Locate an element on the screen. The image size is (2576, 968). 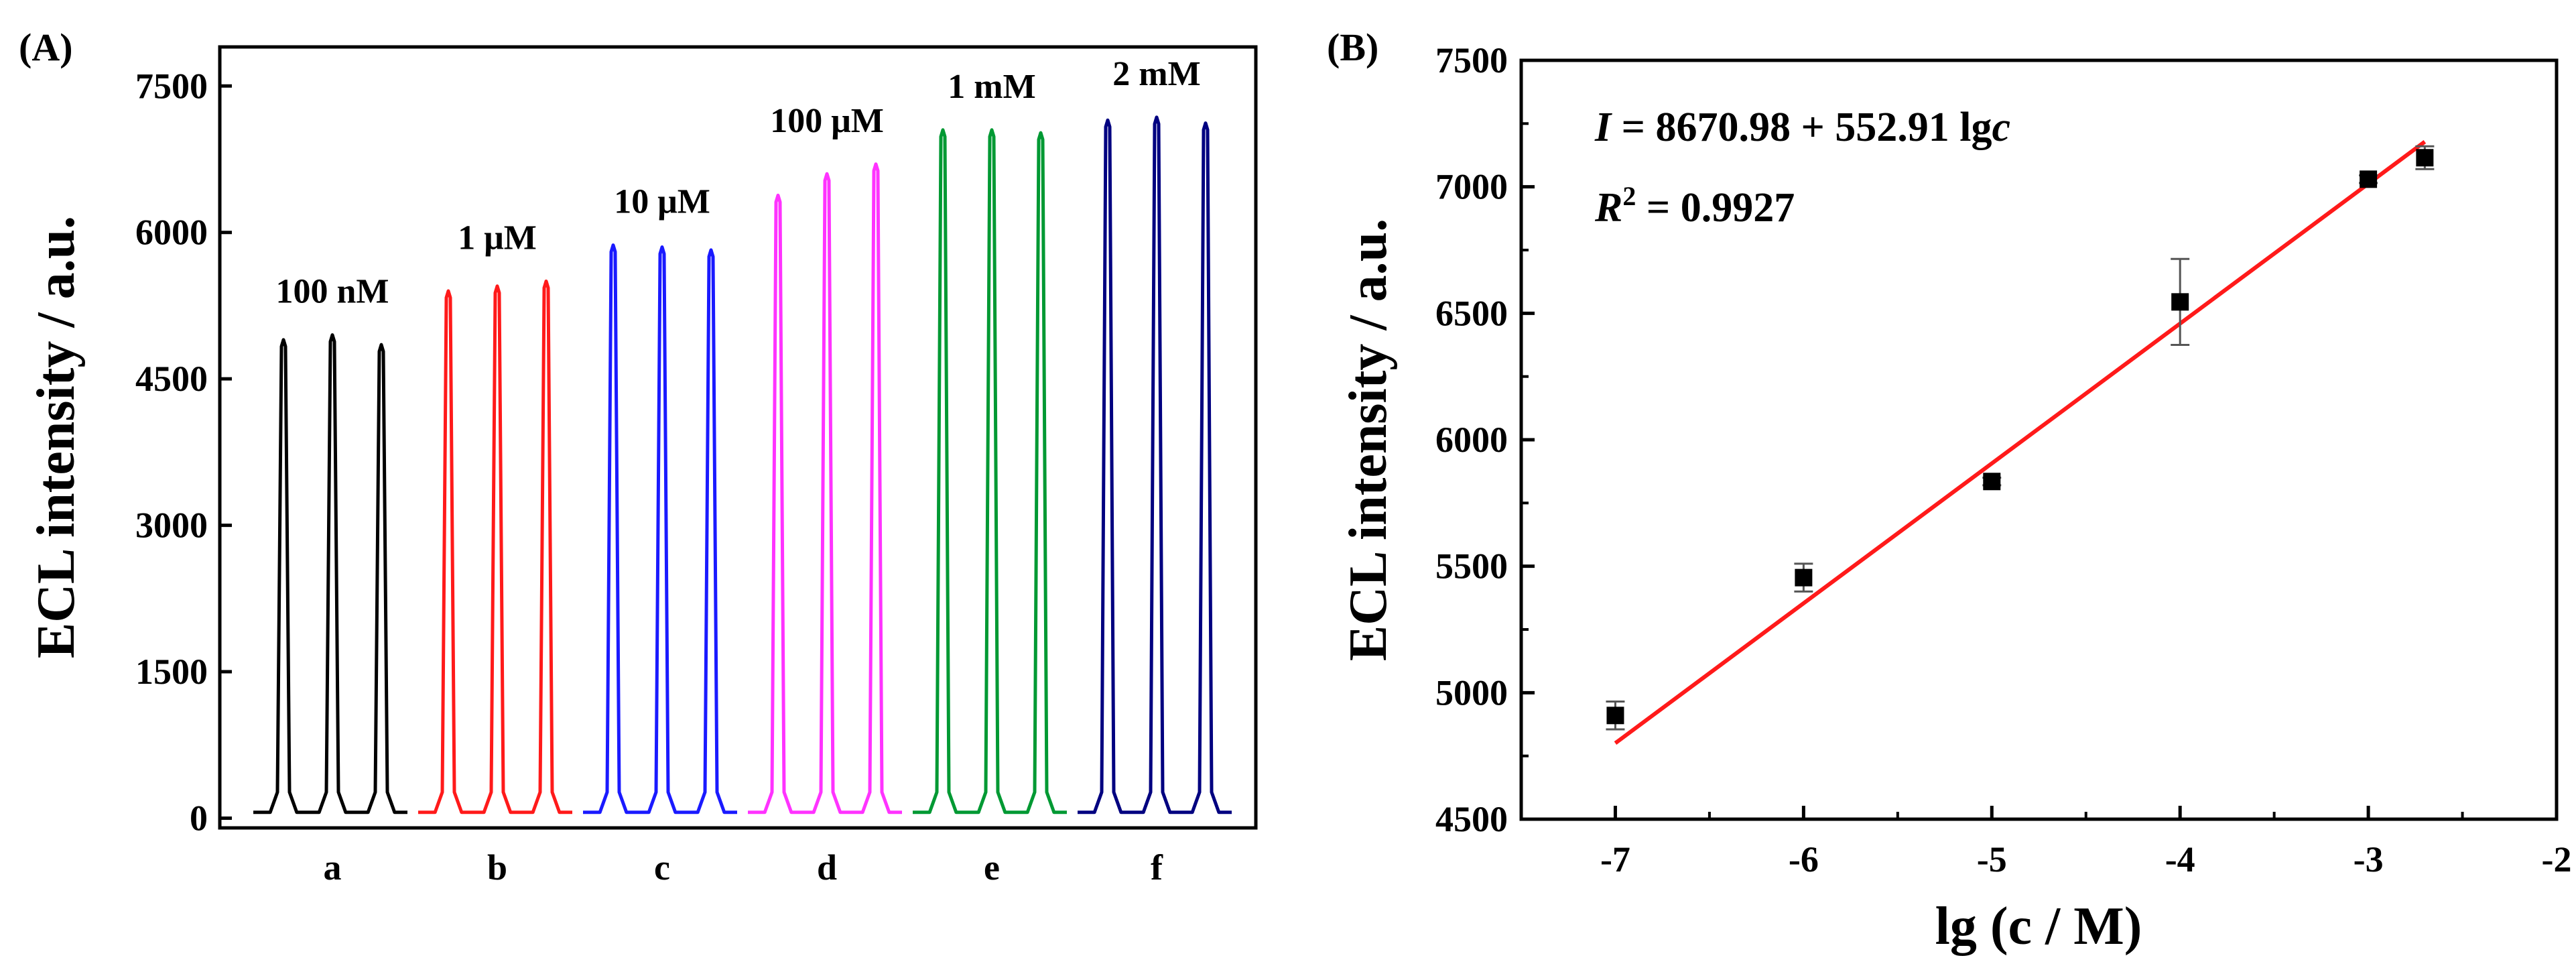
panel-b-y-tick-label: 7000 is located at coordinates (1471, 187).